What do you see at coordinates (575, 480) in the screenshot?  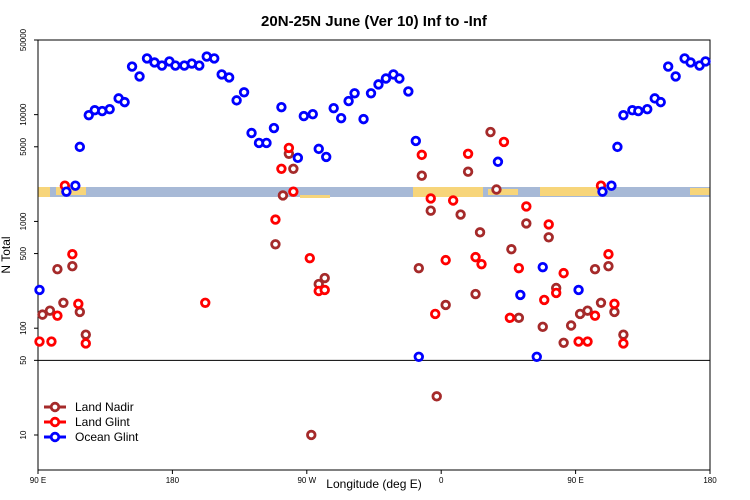 I see `x-tick-label: 90 E` at bounding box center [575, 480].